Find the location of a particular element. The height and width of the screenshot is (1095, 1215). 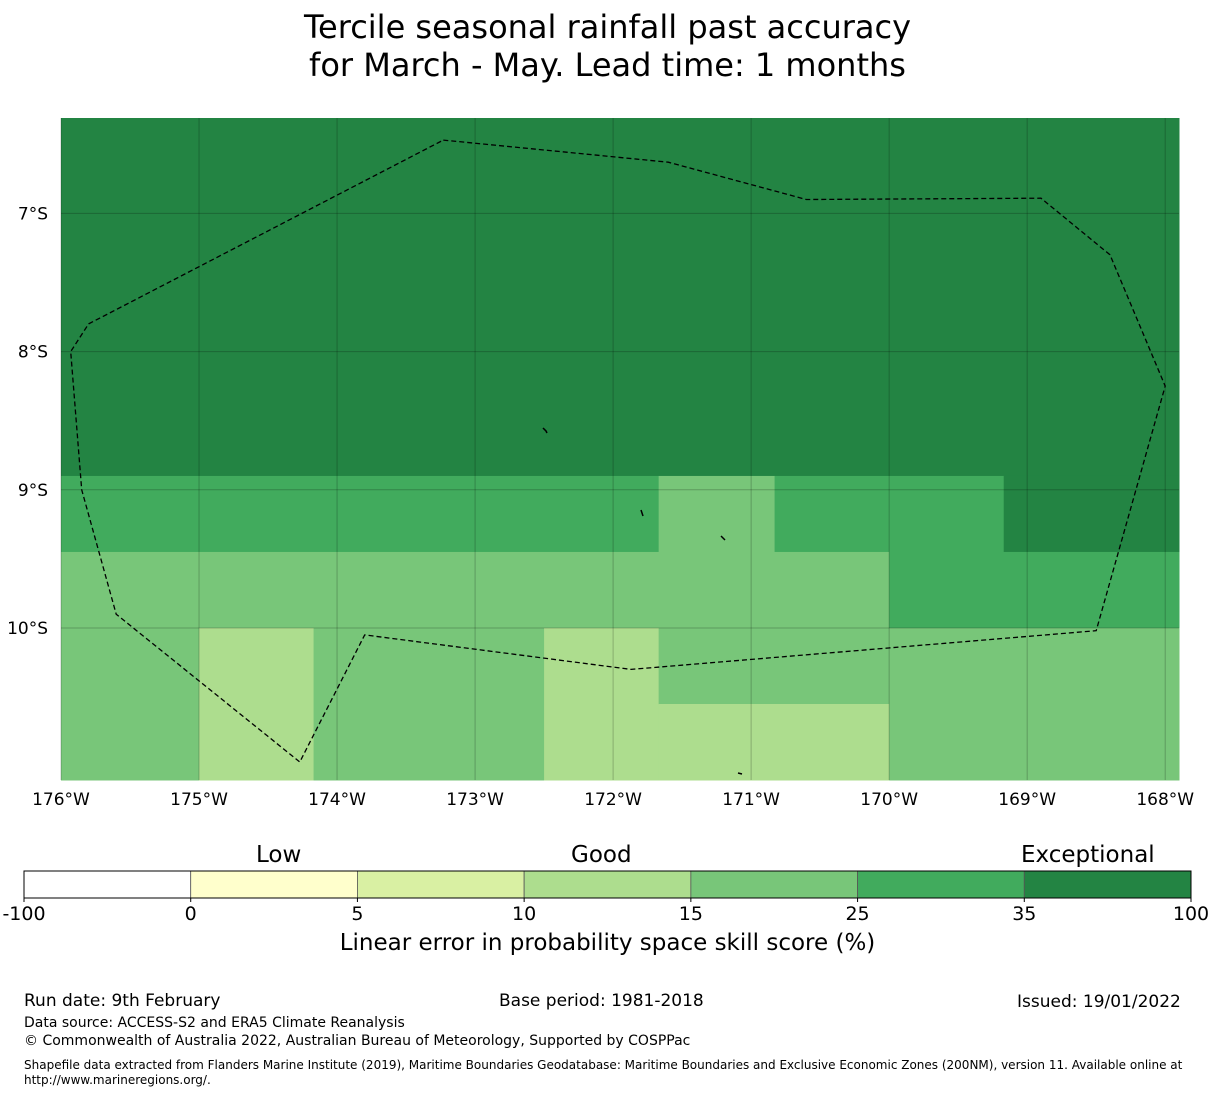

island-marks is located at coordinates (642, 601).